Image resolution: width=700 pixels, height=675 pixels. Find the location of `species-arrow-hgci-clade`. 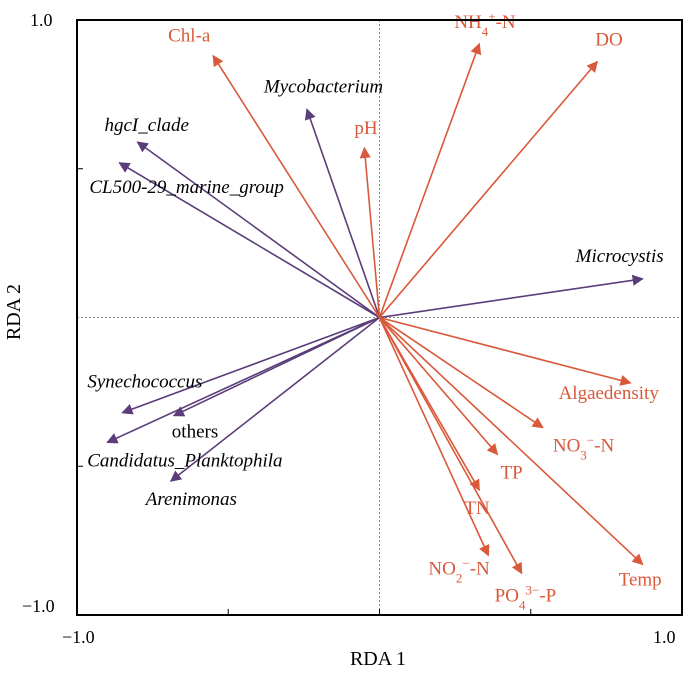

species-arrow-hgci-clade is located at coordinates (258, 230).